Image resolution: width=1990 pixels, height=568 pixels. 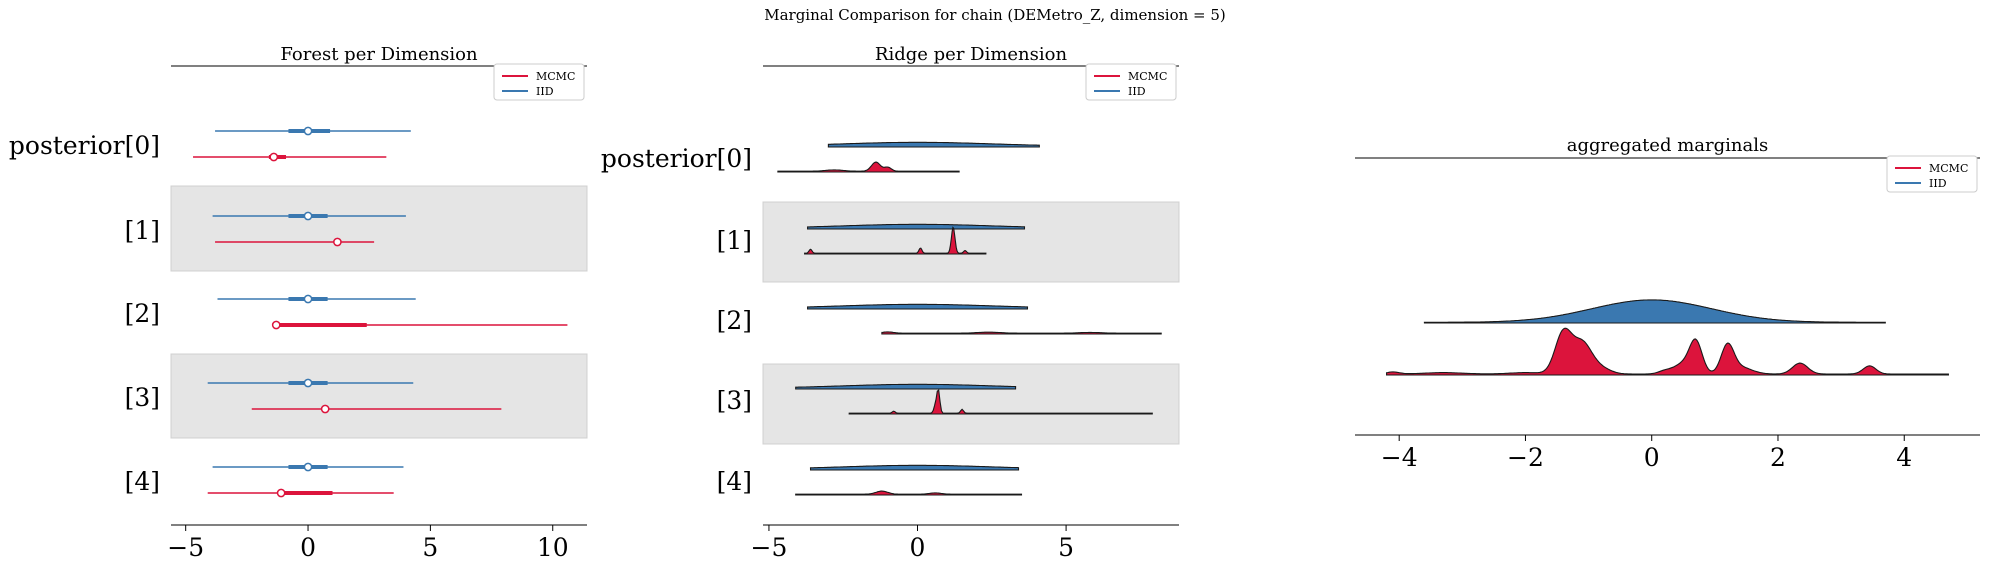 I want to click on x-tick-label: 10, so click(x=553, y=547).